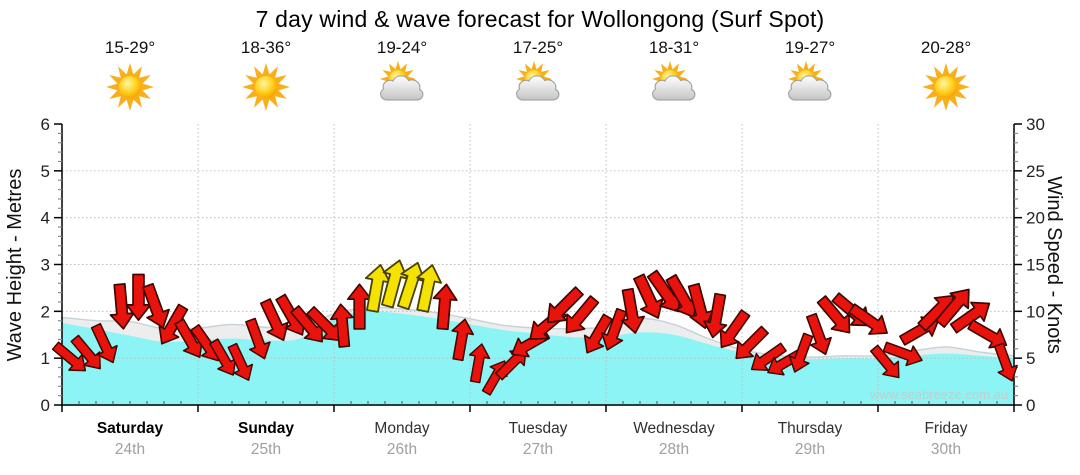 The image size is (1080, 475). I want to click on day-footer-sunday: Sunday 25th, so click(266, 439).